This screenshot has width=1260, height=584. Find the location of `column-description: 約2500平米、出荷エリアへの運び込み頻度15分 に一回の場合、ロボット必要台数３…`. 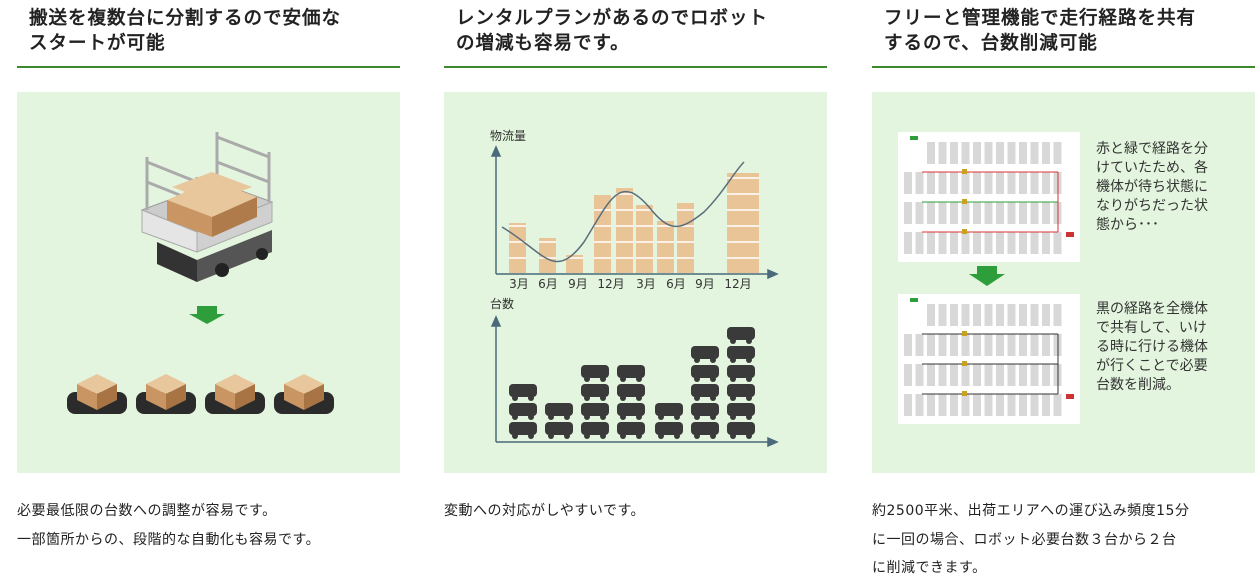

column-description: 約2500平米、出荷エリアへの運び込み頻度15分 に一回の場合、ロボット必要台数３… is located at coordinates (1030, 540).